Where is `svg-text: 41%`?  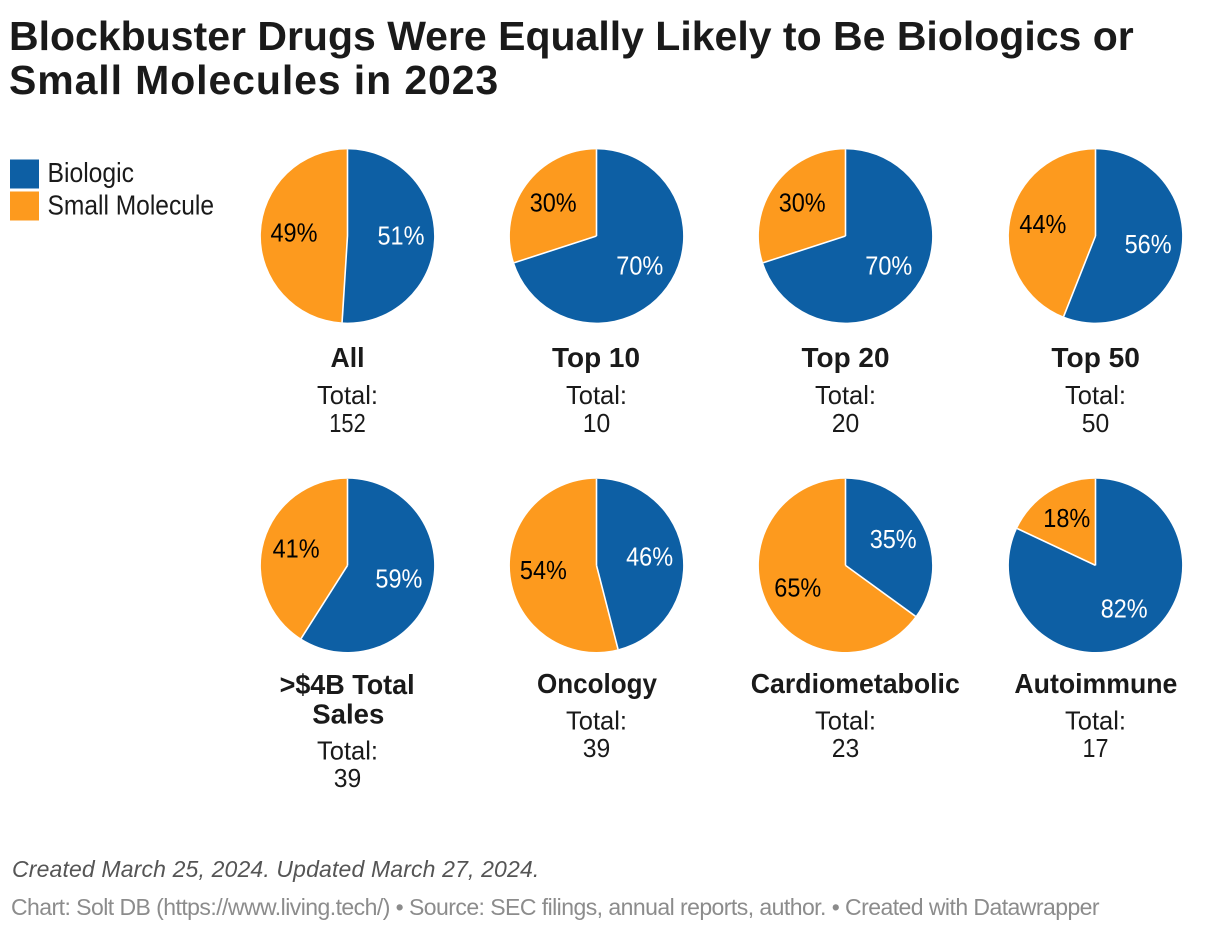
svg-text: 41% is located at coordinates (296, 549).